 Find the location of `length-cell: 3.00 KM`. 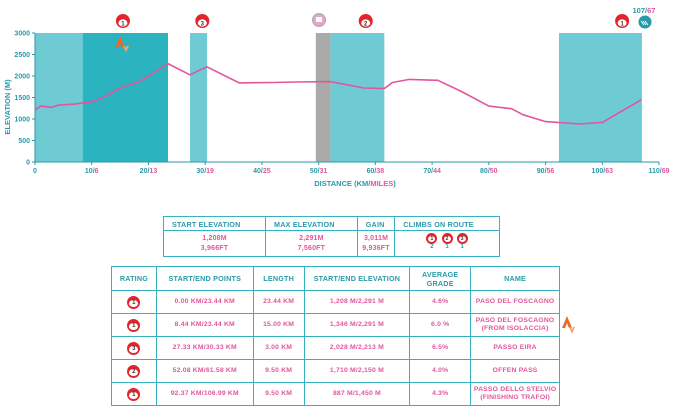

length-cell: 3.00 KM is located at coordinates (278, 348).